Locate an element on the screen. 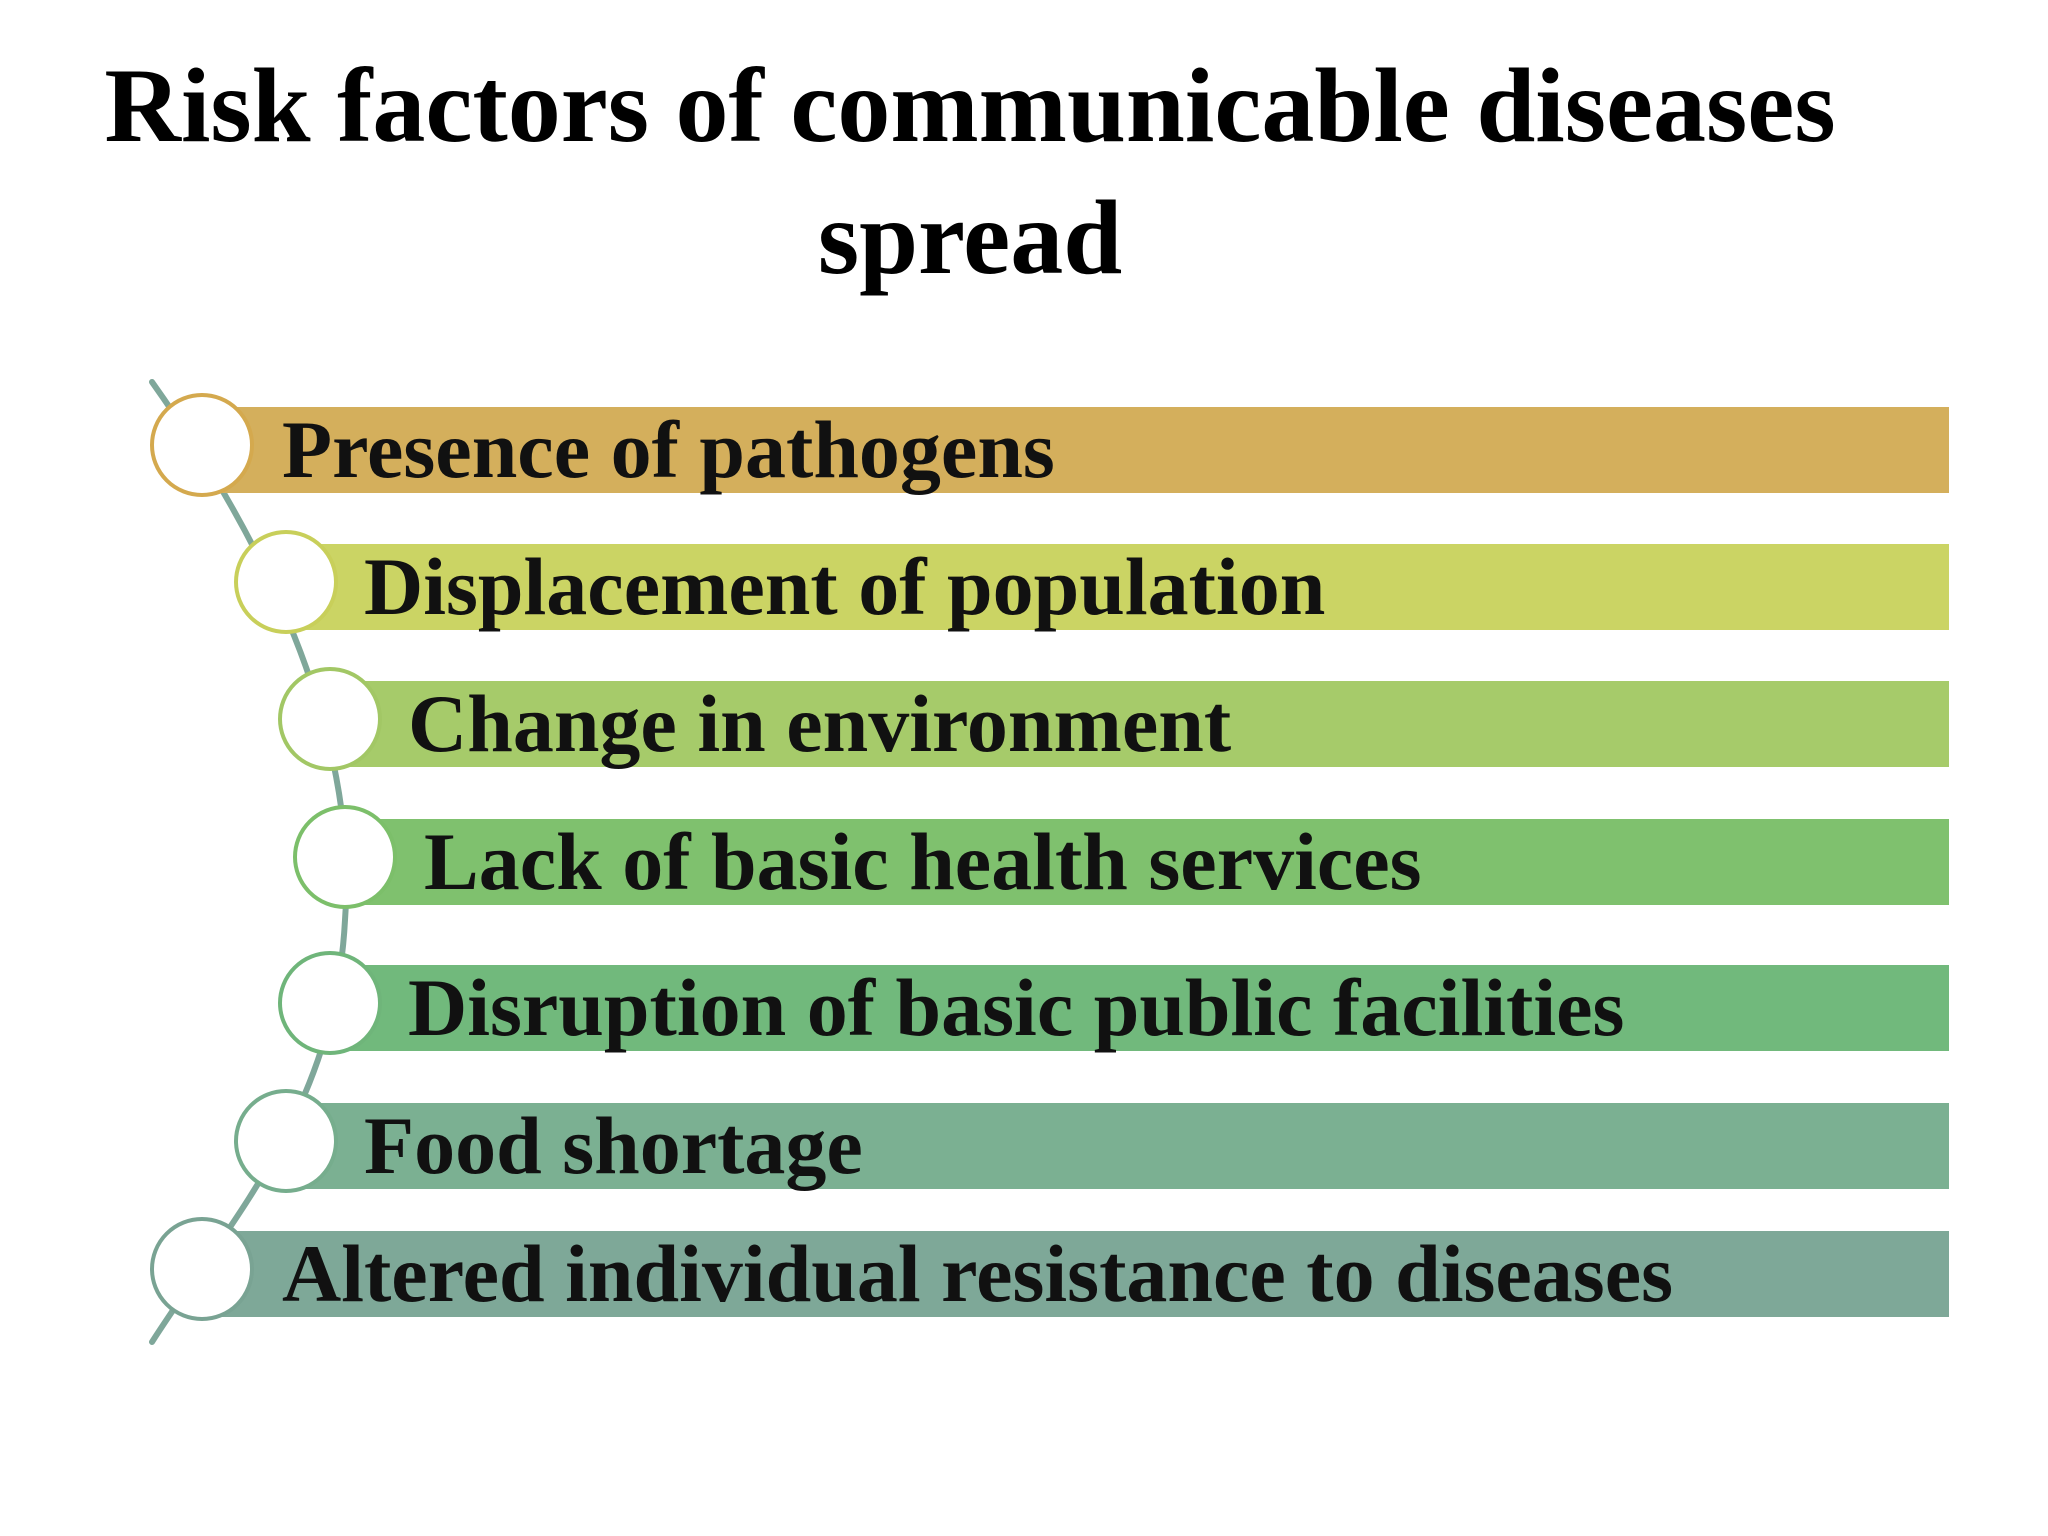 The image size is (2048, 1536). factor-label-6: Food shortage is located at coordinates (613, 1145).